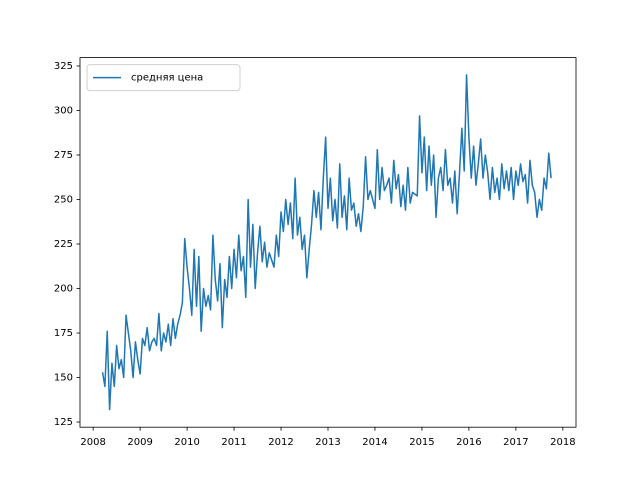 Image resolution: width=640 pixels, height=480 pixels. Describe the element at coordinates (63, 289) in the screenshot. I see `y-tick-label: 200` at that location.